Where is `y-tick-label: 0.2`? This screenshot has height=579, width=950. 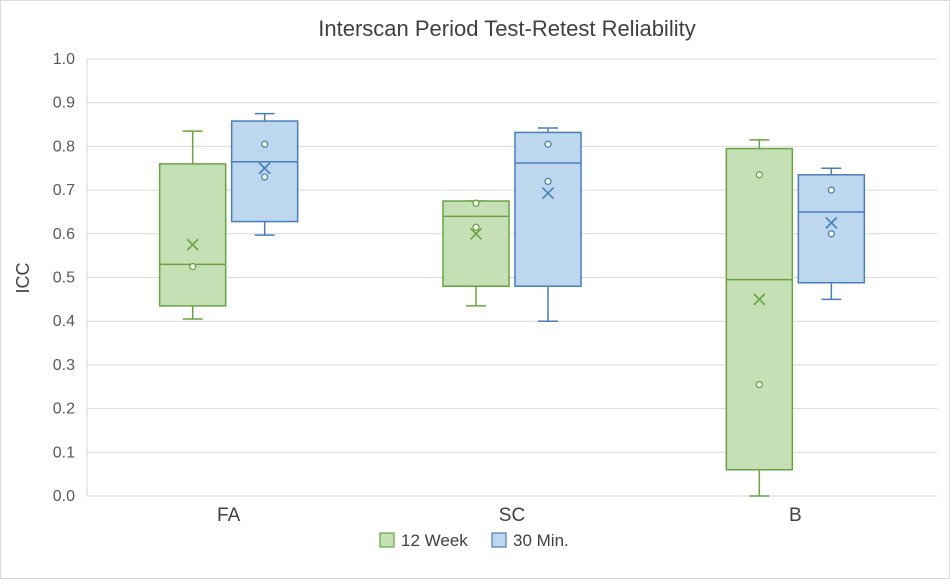 y-tick-label: 0.2 is located at coordinates (64, 409).